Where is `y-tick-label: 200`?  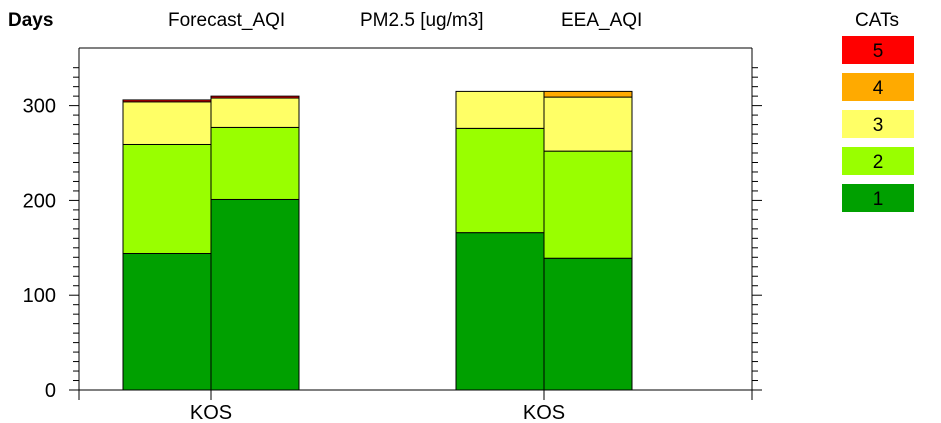
y-tick-label: 200 is located at coordinates (39, 201).